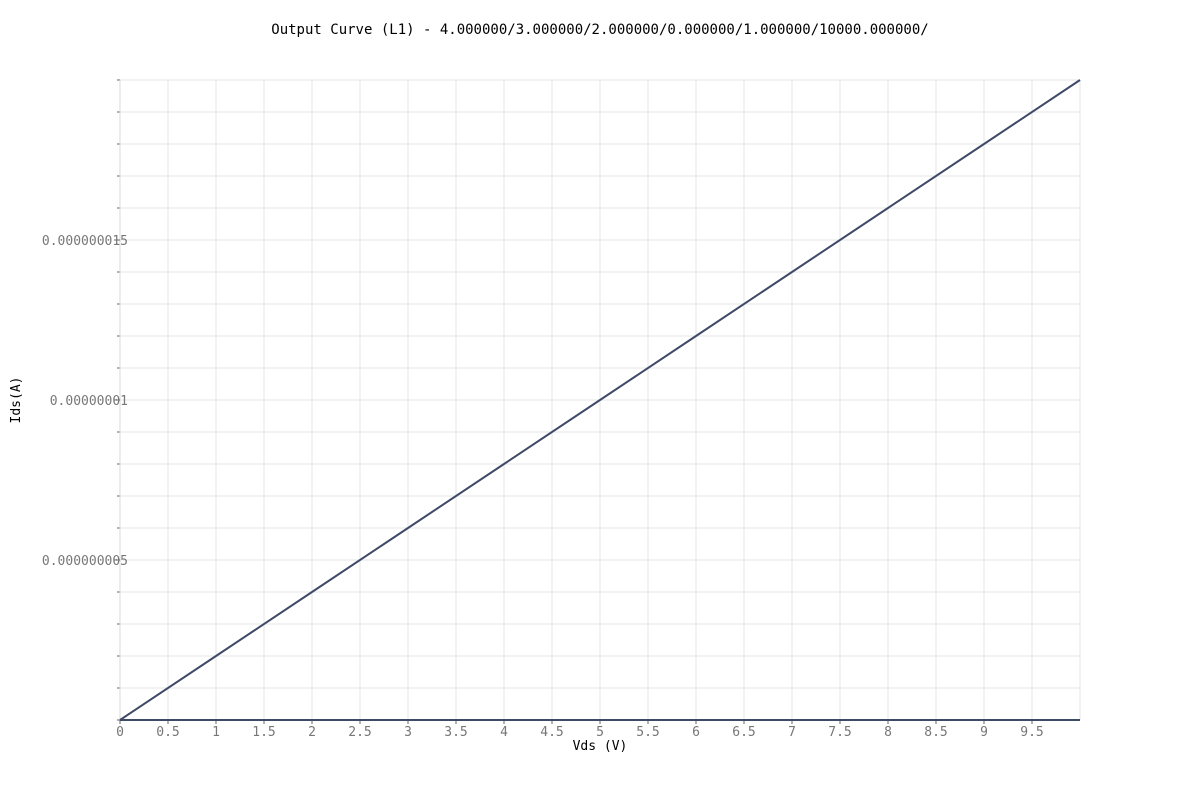  What do you see at coordinates (600, 732) in the screenshot?
I see `x-tick-label: 5` at bounding box center [600, 732].